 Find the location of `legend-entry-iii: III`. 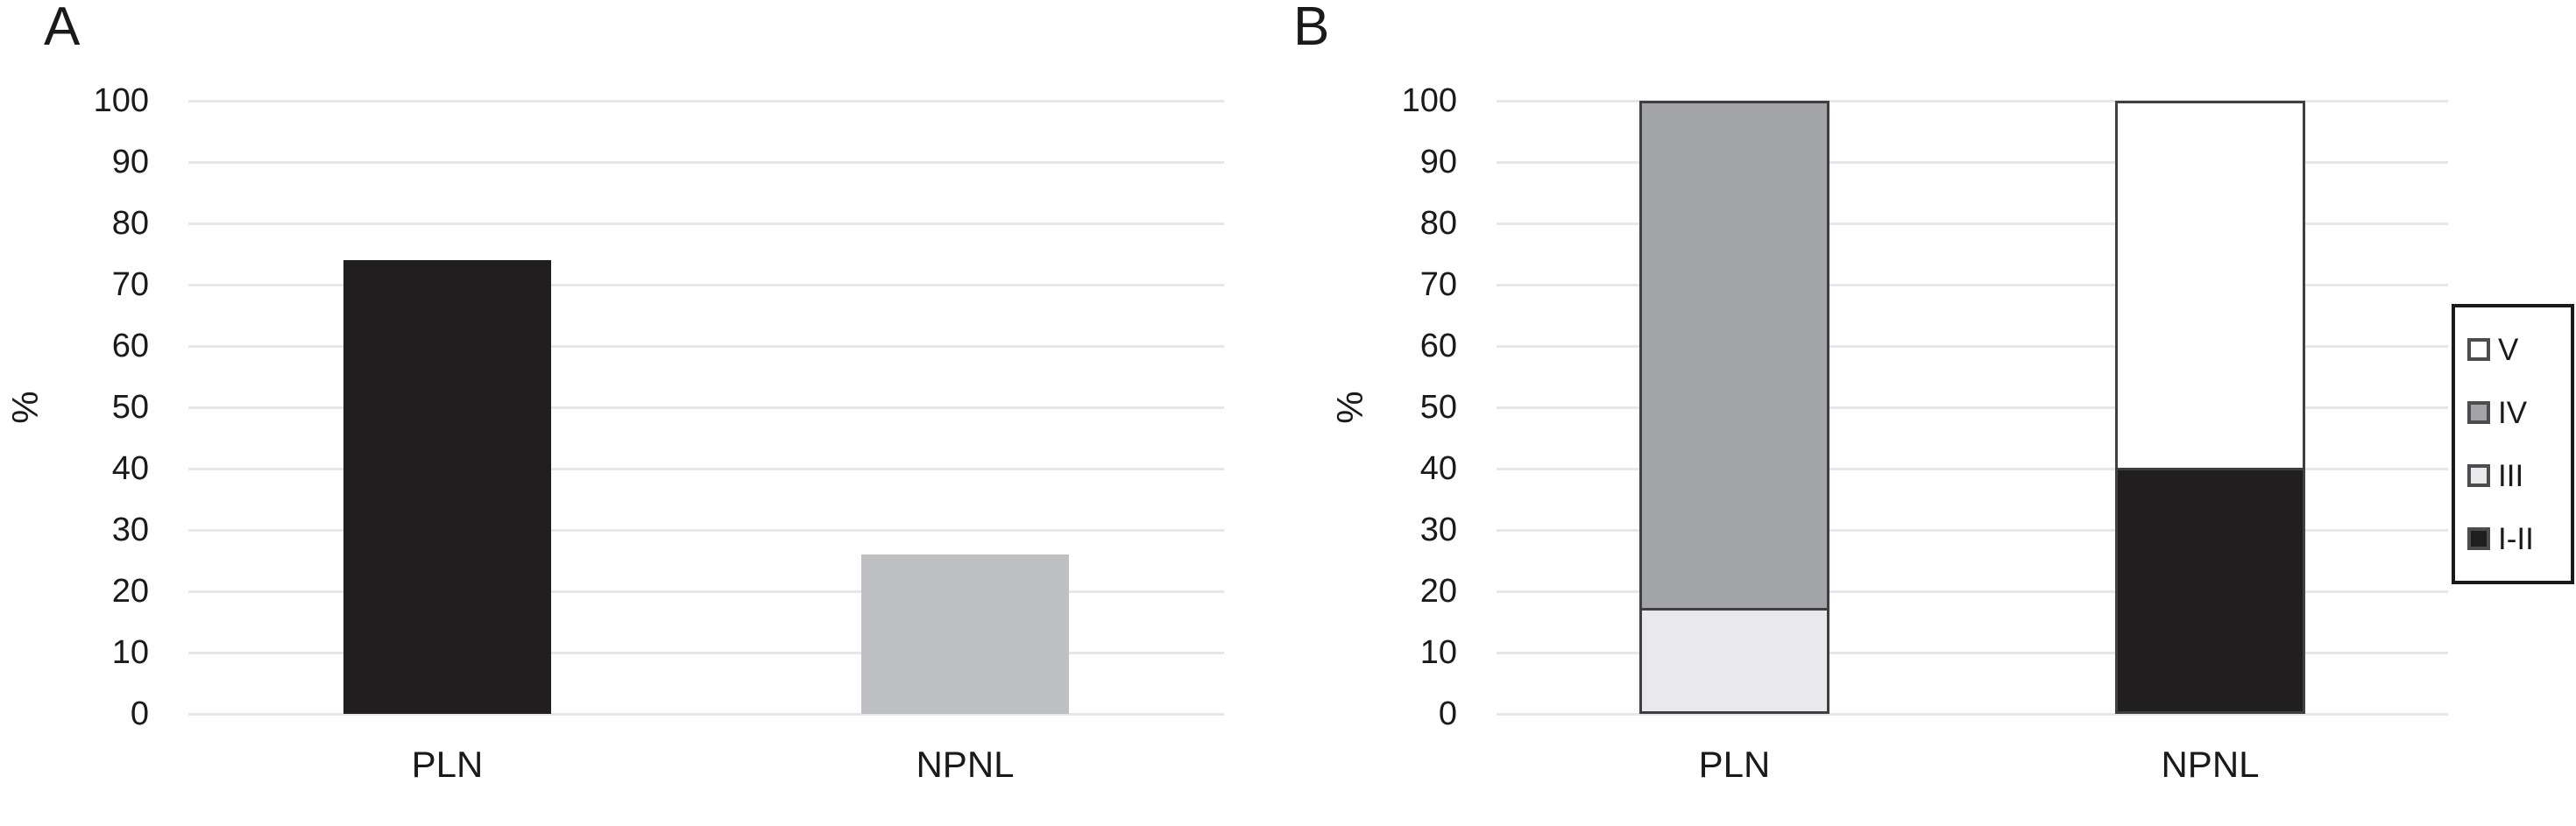

legend-entry-iii: III is located at coordinates (2517, 476).